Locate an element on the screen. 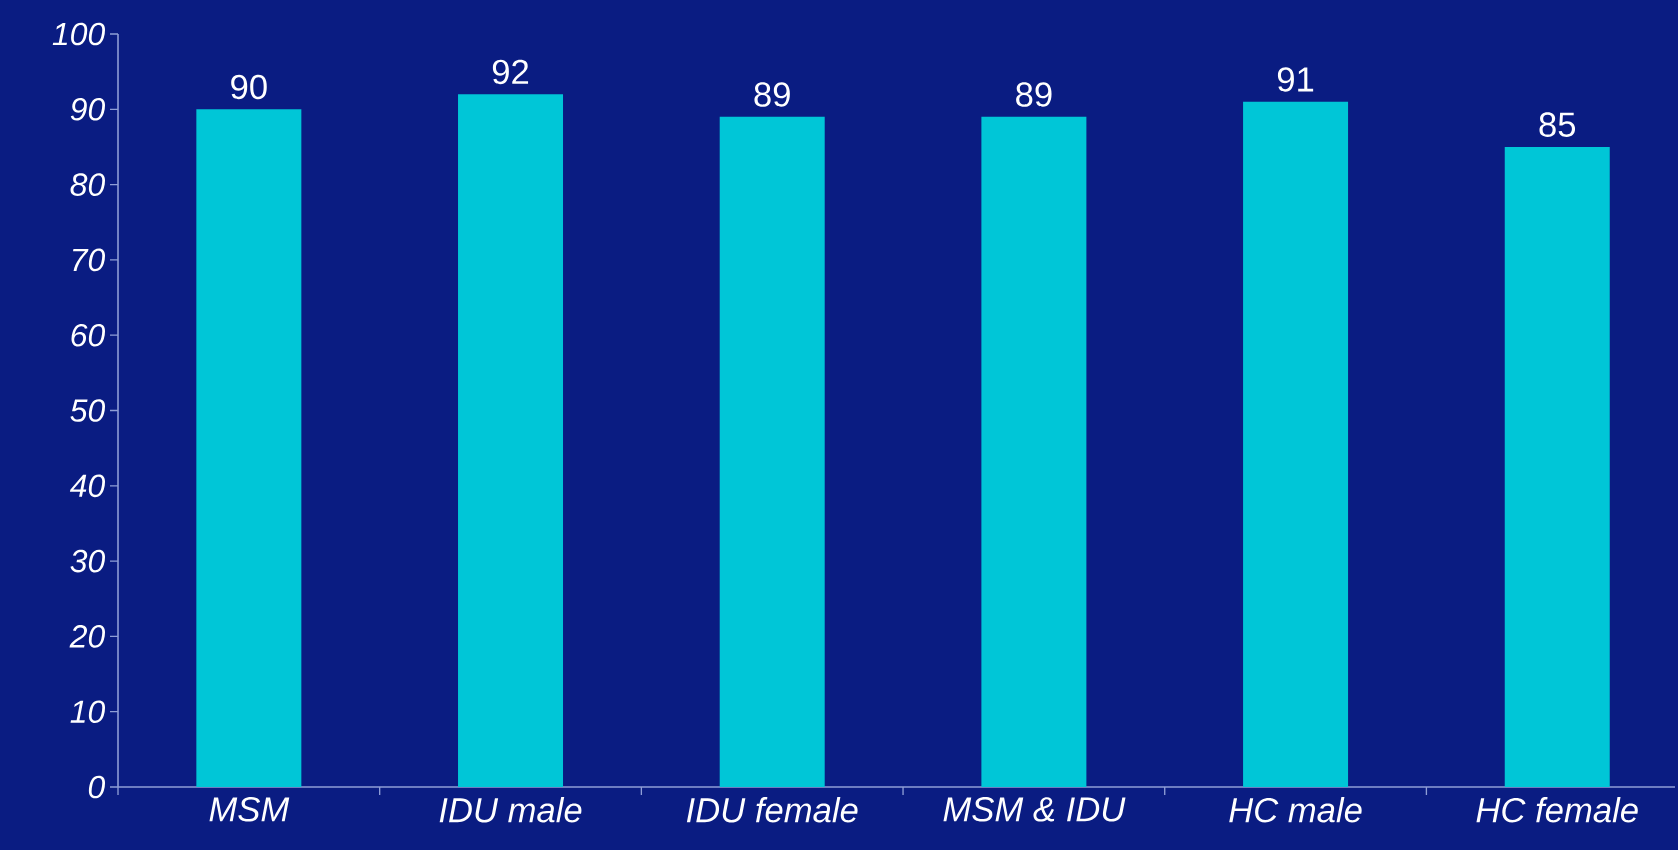  y-tick-label: 70 is located at coordinates (89, 260).